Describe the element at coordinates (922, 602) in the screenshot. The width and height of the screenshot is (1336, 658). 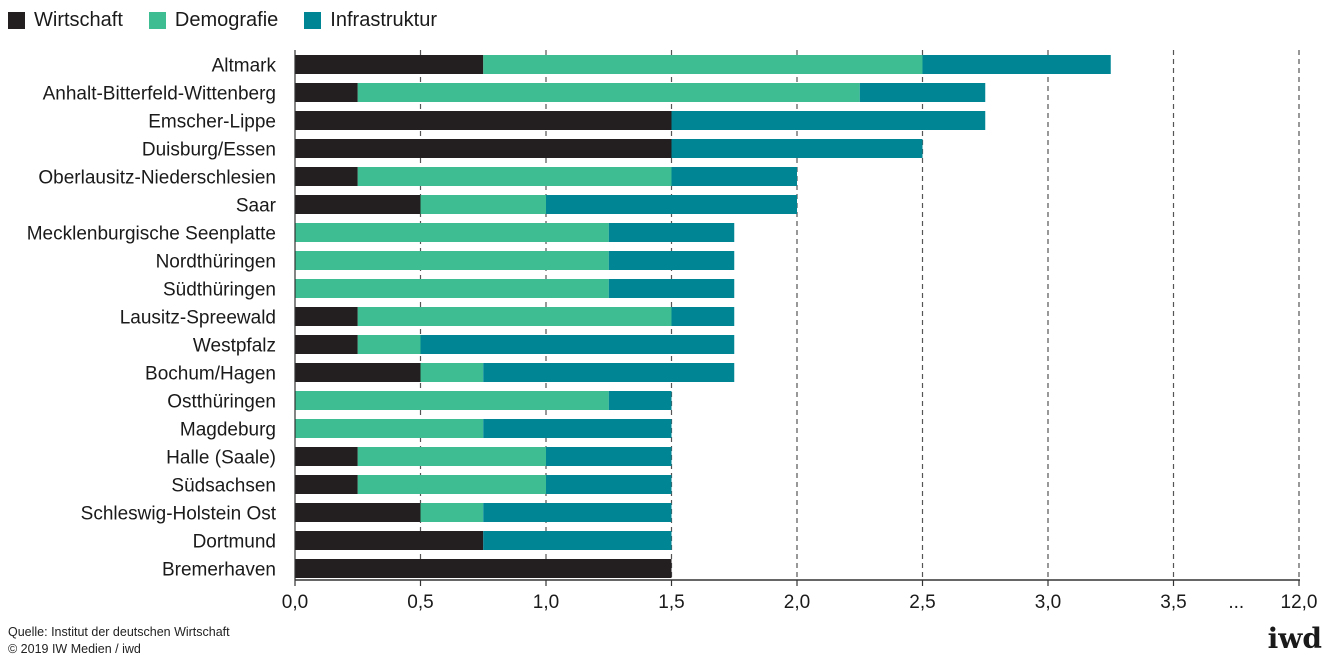
I see `x-tick-label-5: 2,5` at that location.